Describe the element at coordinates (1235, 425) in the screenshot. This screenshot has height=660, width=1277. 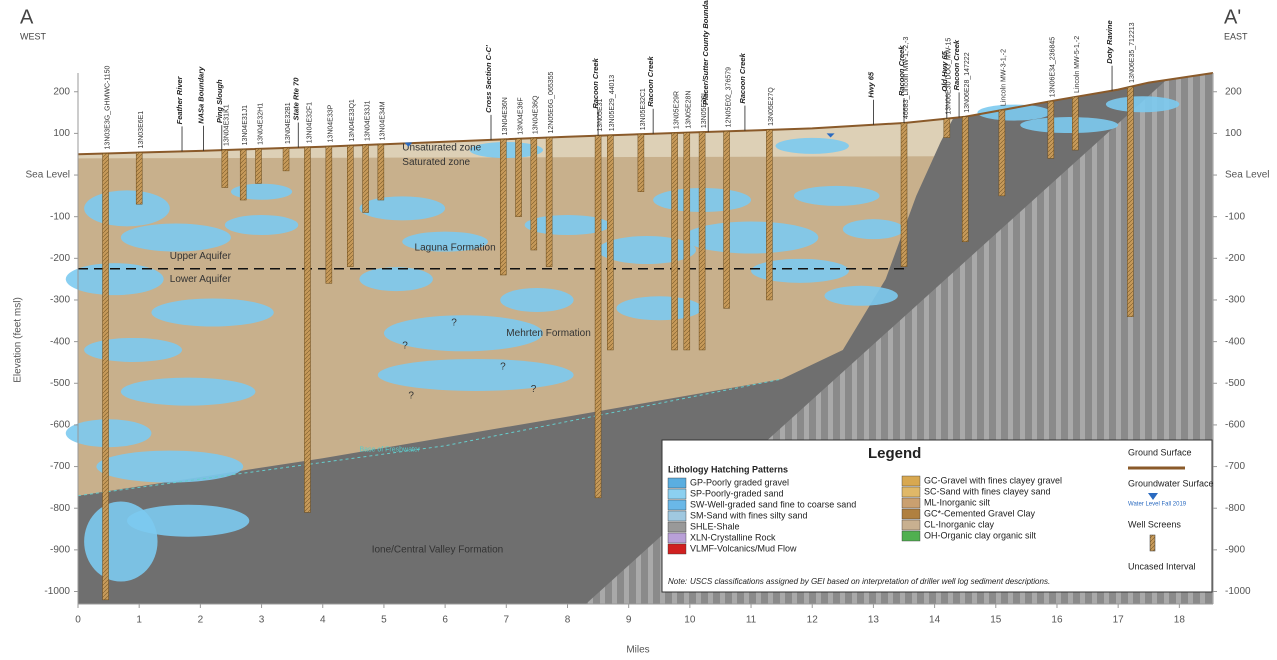
I see `y2-tick-label: -600` at that location.